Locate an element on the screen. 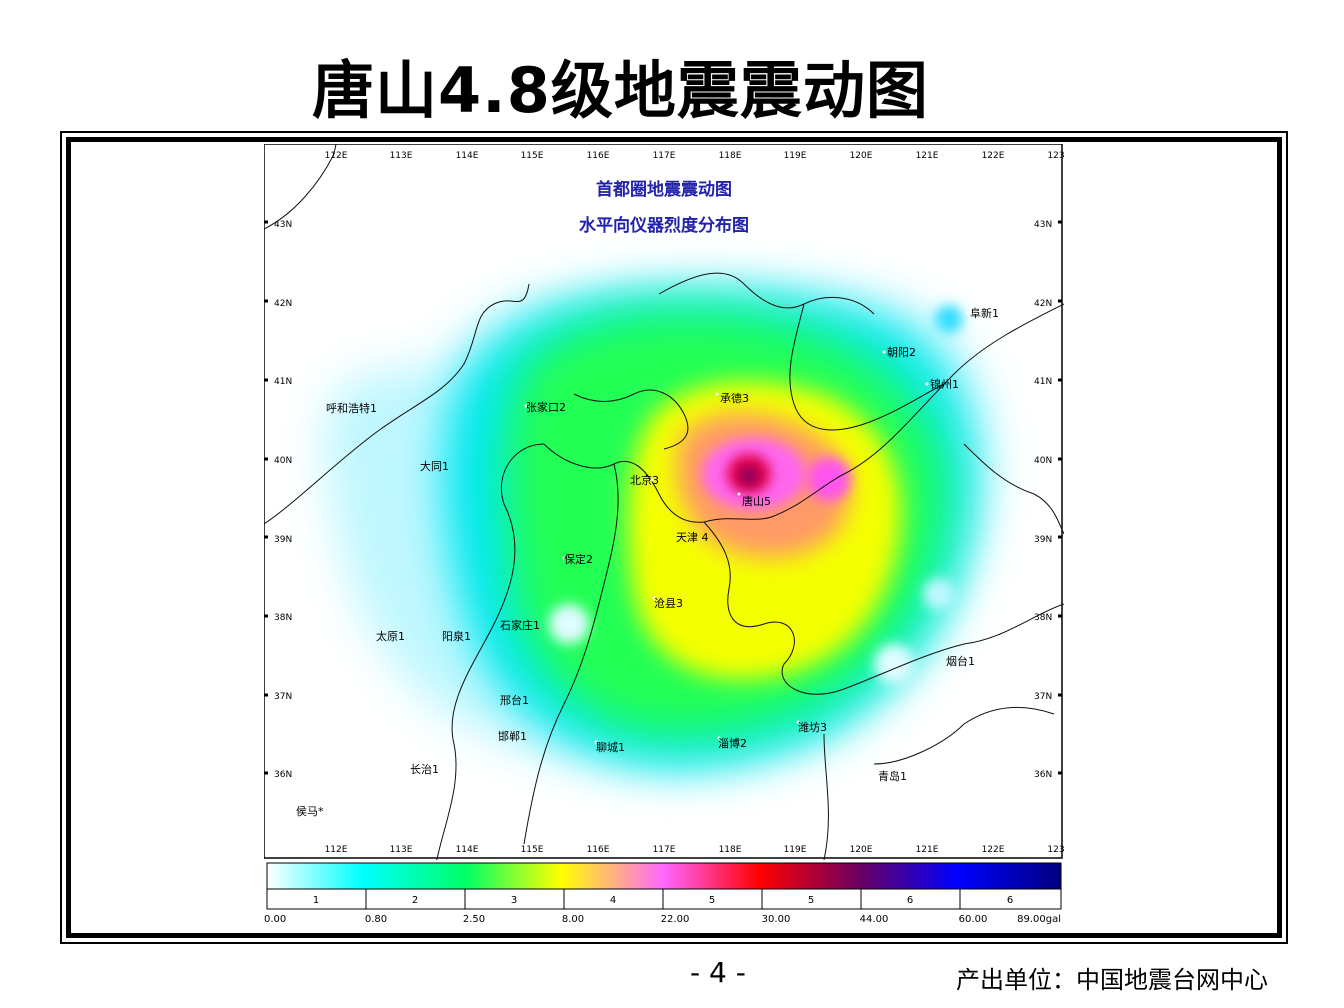 Image resolution: width=1344 pixels, height=1008 pixels. city-label: 潍坊3 is located at coordinates (812, 727).